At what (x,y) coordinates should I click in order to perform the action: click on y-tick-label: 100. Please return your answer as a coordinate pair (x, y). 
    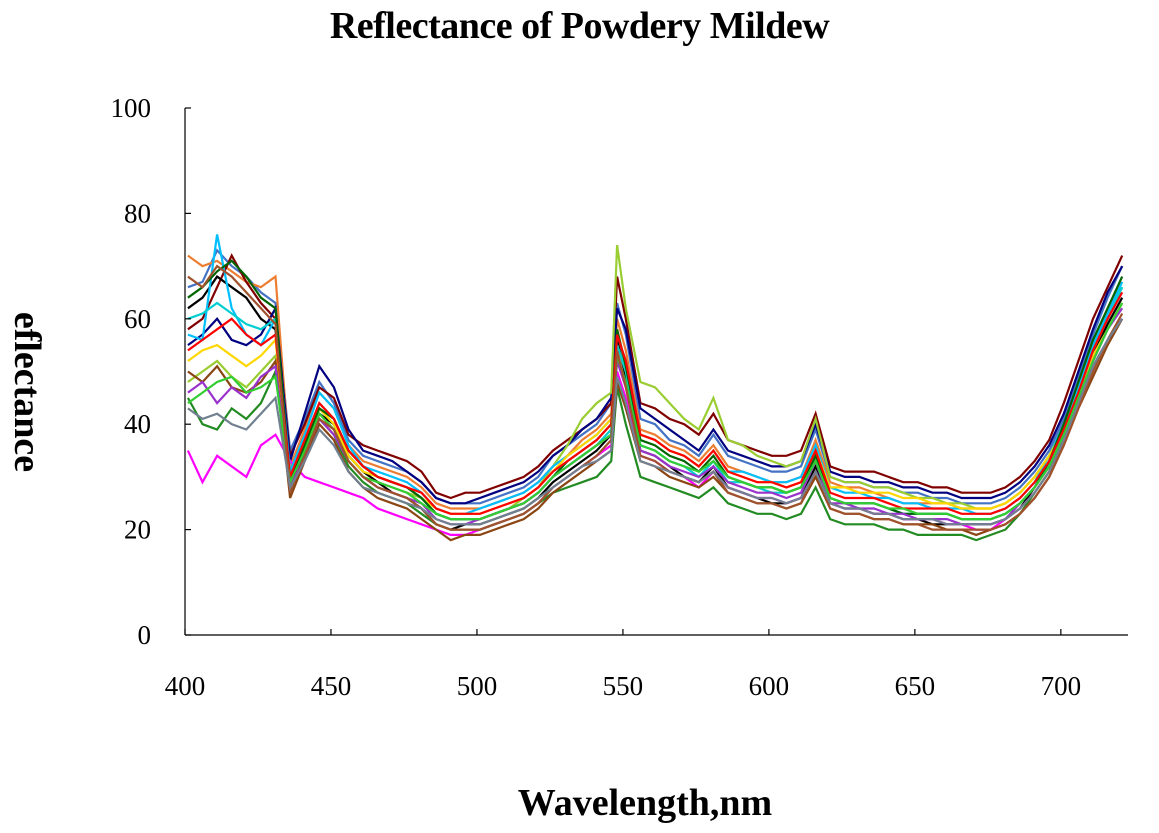
    Looking at the image, I should click on (131, 108).